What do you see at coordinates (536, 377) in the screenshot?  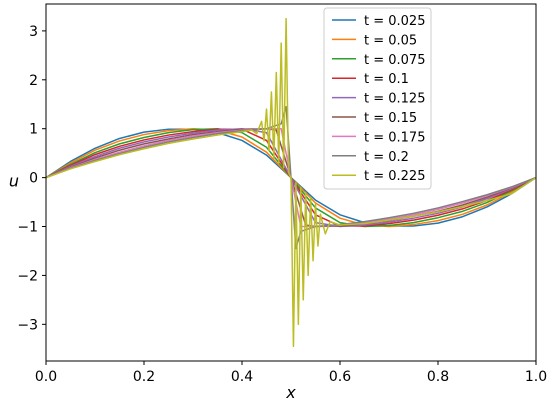 I see `x-tick-label: 1.0` at bounding box center [536, 377].